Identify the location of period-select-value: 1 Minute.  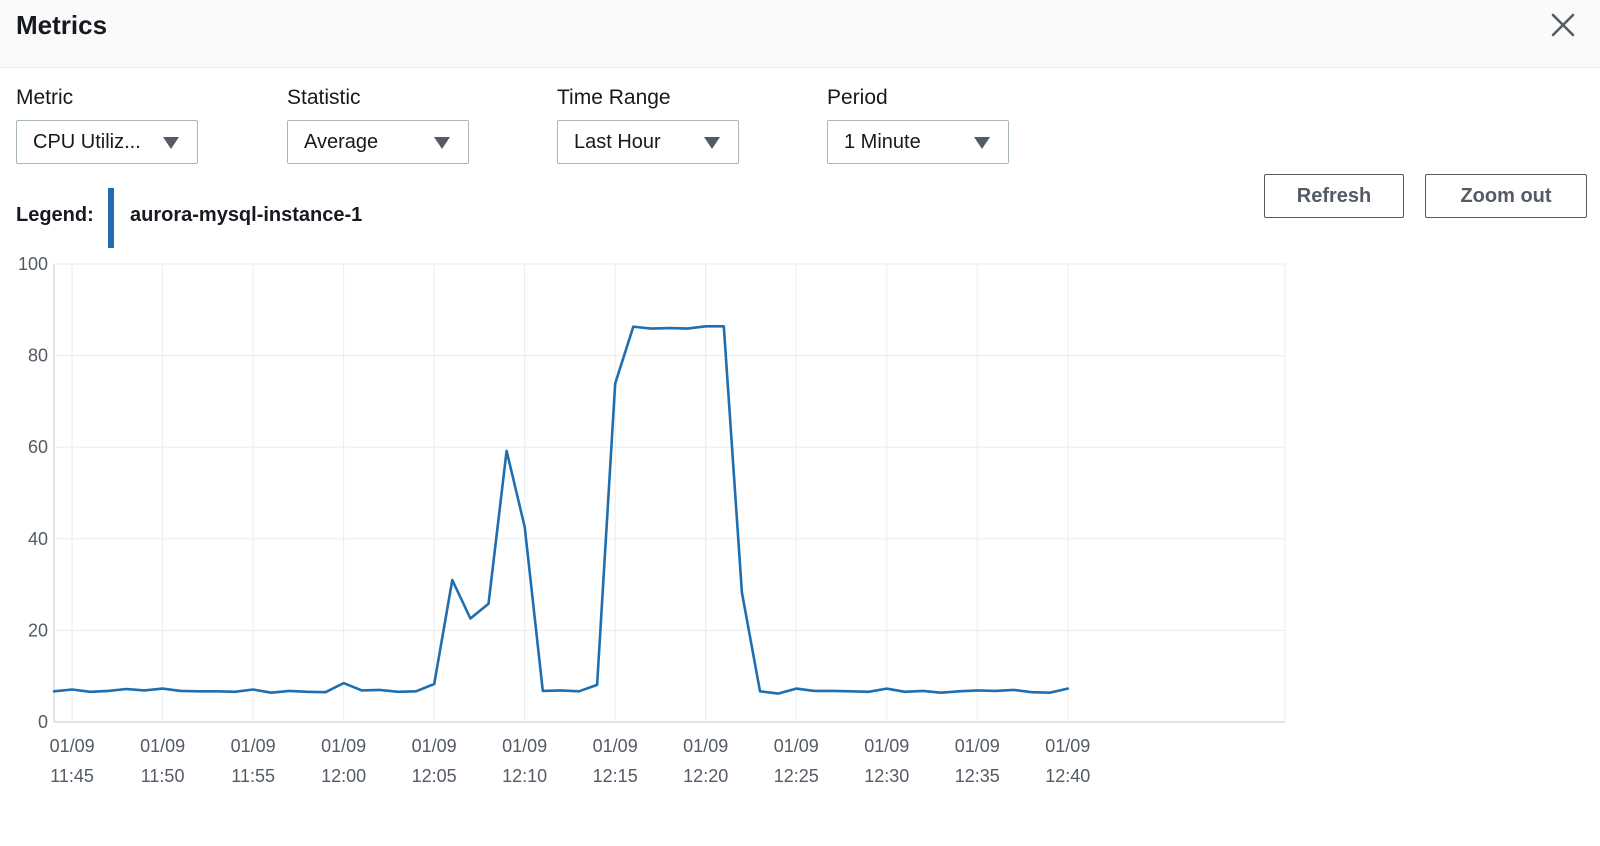
(882, 142).